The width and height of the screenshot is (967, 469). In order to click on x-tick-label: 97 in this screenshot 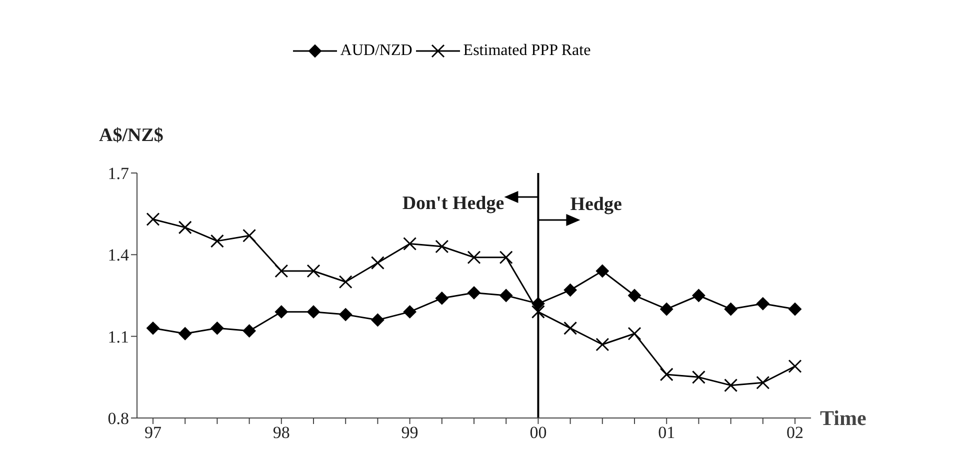, I will do `click(153, 432)`.